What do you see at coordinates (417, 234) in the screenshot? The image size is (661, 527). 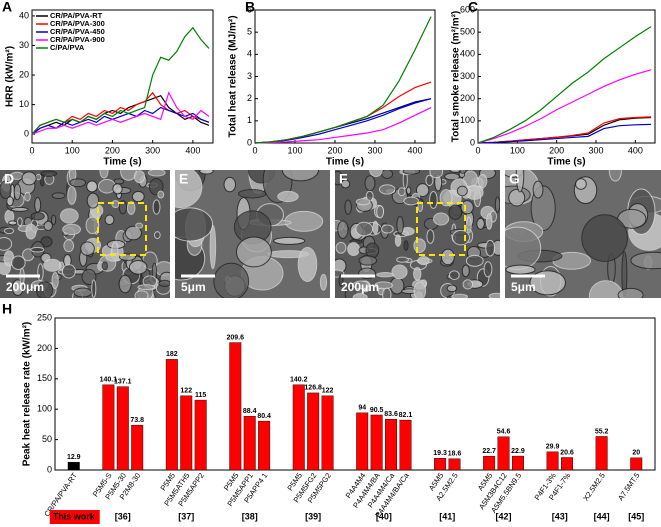 I see `sem-image: F 200μm` at bounding box center [417, 234].